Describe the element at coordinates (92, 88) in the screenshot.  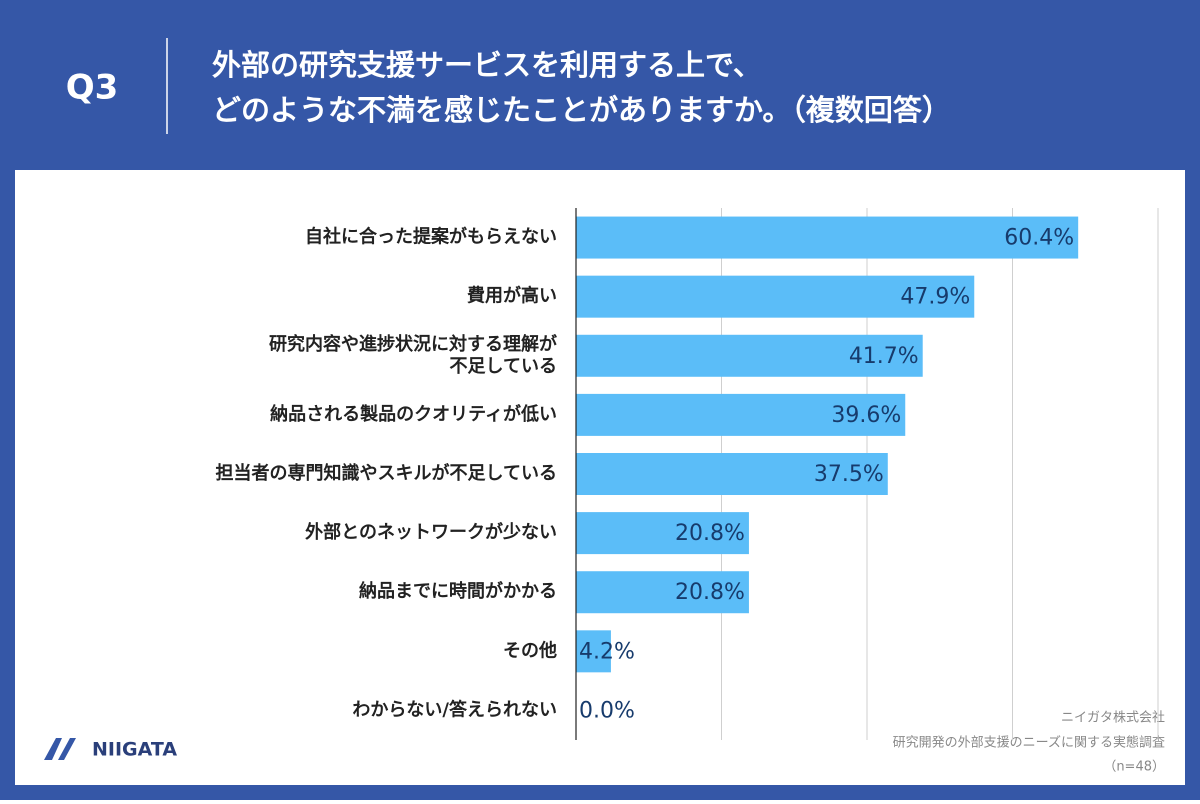
I see `question-label: Q3` at that location.